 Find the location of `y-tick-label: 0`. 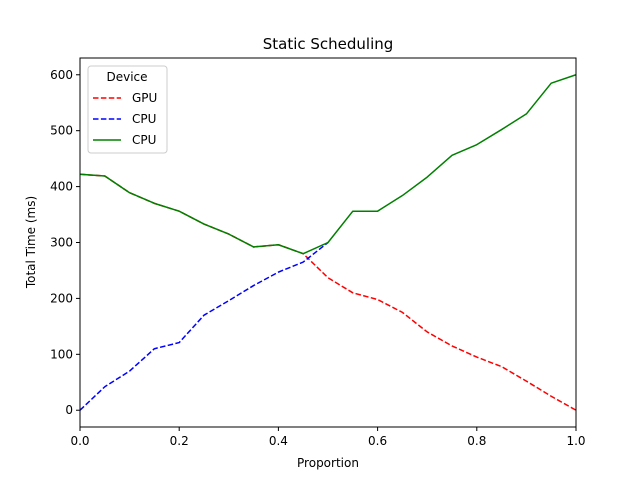

y-tick-label: 0 is located at coordinates (69, 410).